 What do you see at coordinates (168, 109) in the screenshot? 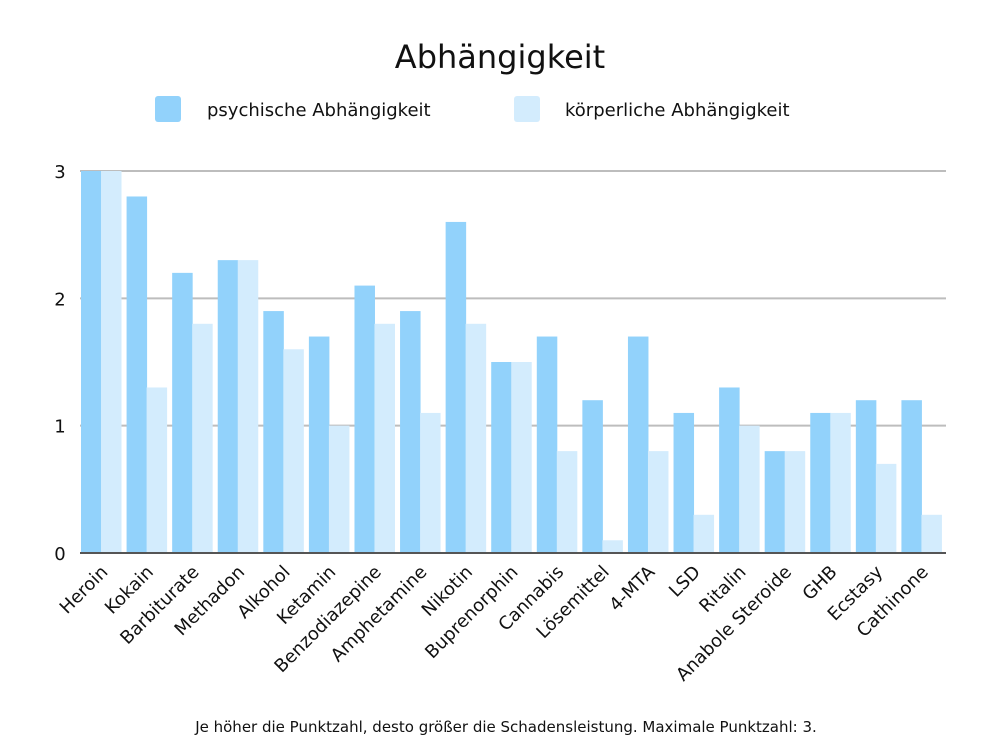
I see `legend-swatch-psychisch` at bounding box center [168, 109].